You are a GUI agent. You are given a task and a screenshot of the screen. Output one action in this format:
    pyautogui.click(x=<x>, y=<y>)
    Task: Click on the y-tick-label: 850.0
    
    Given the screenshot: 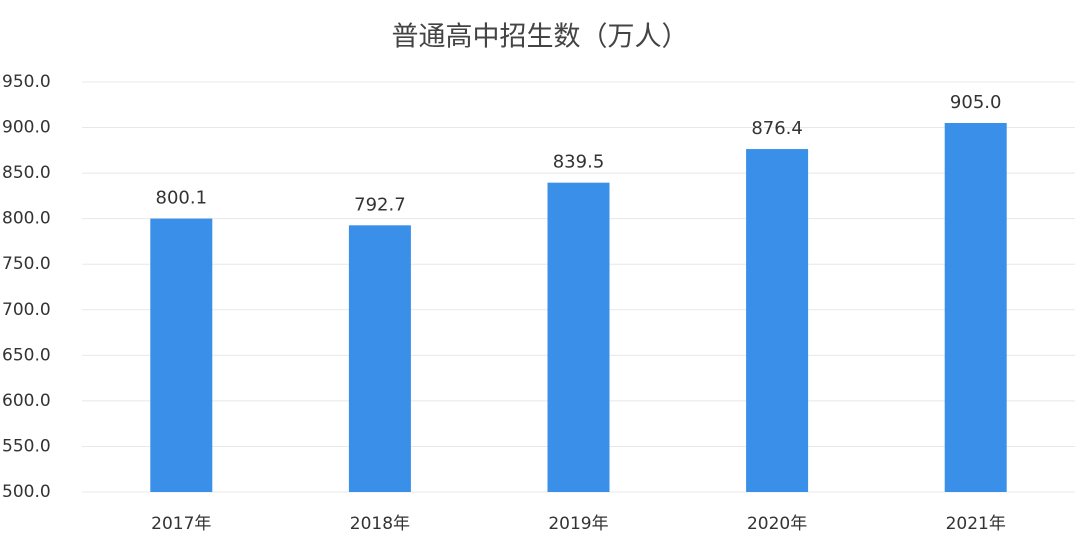 What is the action you would take?
    pyautogui.click(x=26, y=173)
    